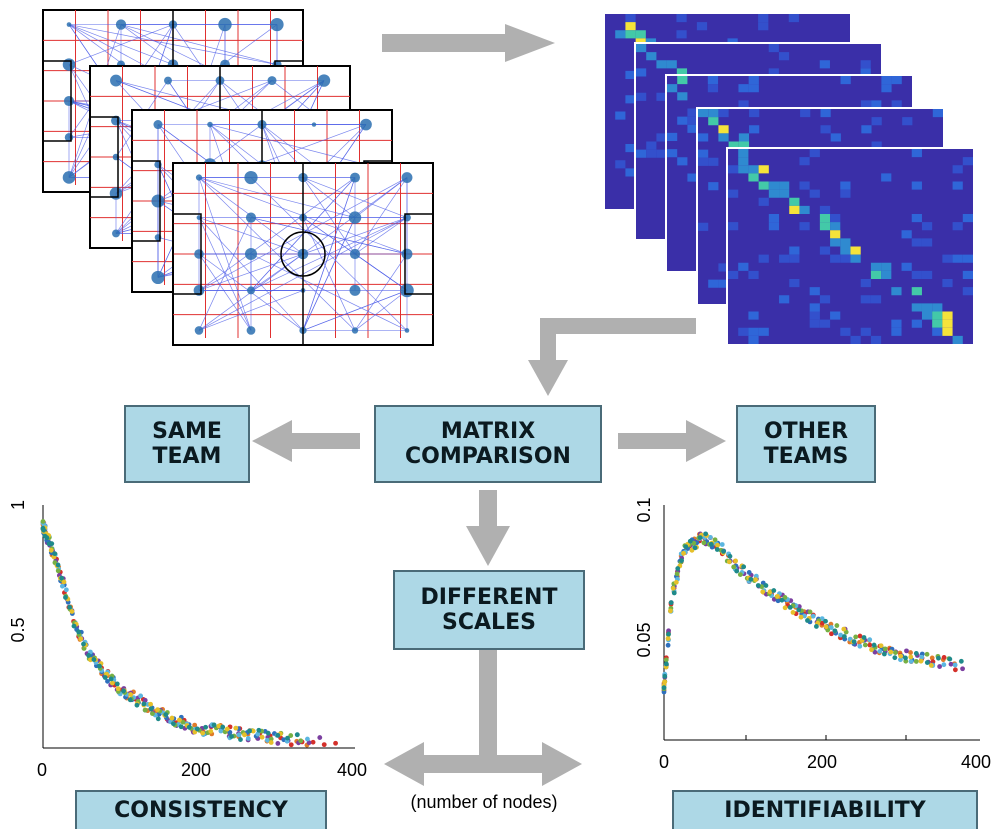 The height and width of the screenshot is (829, 999). What do you see at coordinates (489, 597) in the screenshot?
I see `different-scales-line1: DIFFERENT` at bounding box center [489, 597].